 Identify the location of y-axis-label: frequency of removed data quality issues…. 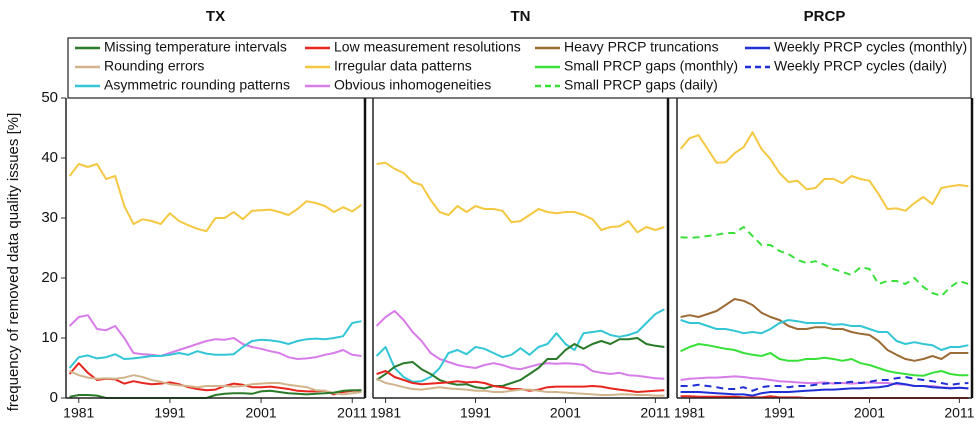
(13, 262).